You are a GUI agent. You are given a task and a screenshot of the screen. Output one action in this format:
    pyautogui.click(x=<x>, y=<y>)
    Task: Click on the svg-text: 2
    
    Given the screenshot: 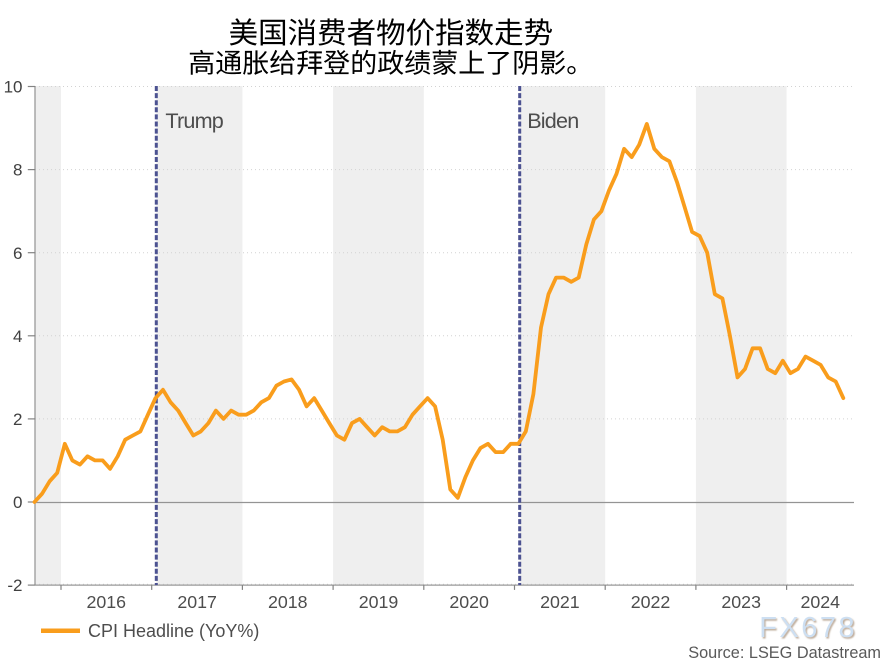 What is the action you would take?
    pyautogui.click(x=17, y=419)
    